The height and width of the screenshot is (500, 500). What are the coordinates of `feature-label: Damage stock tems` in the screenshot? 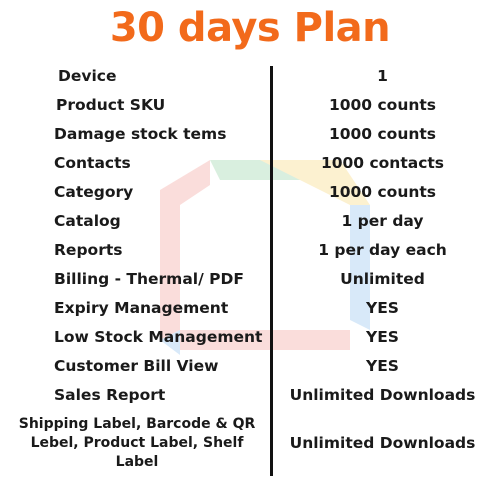 It's located at (140, 134).